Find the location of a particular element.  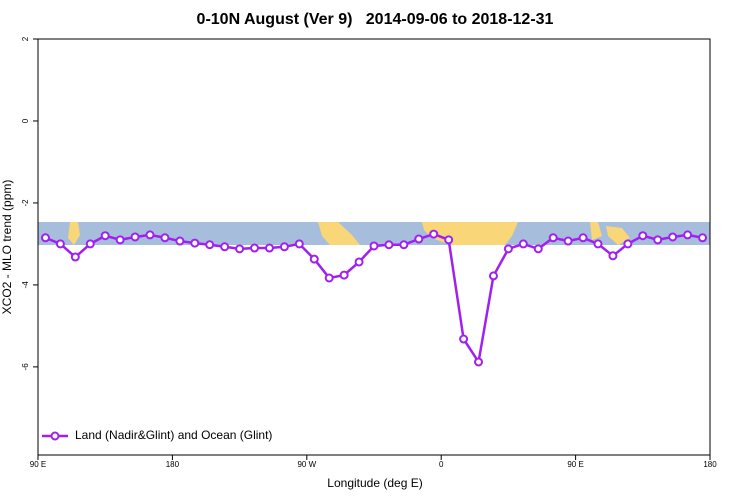

legend-label: Land (Nadir&Glint) and Ocean (Glint) is located at coordinates (173, 435).